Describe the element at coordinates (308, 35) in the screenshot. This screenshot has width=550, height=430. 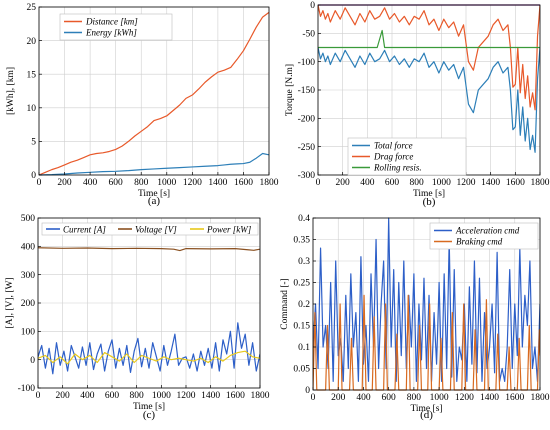
I see `y-tick-label: -50` at that location.